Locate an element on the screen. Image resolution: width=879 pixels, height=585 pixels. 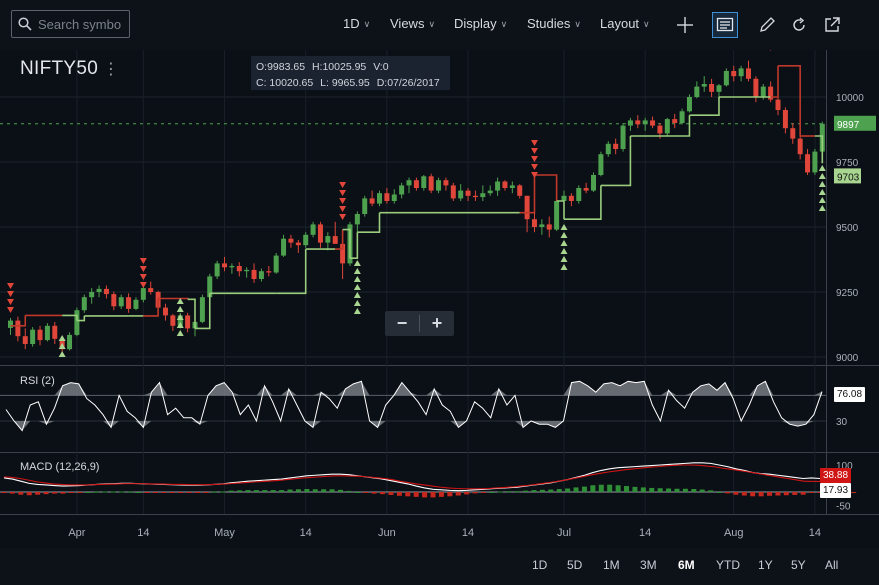
layout-menu: Layout ∨ is located at coordinates (625, 23).